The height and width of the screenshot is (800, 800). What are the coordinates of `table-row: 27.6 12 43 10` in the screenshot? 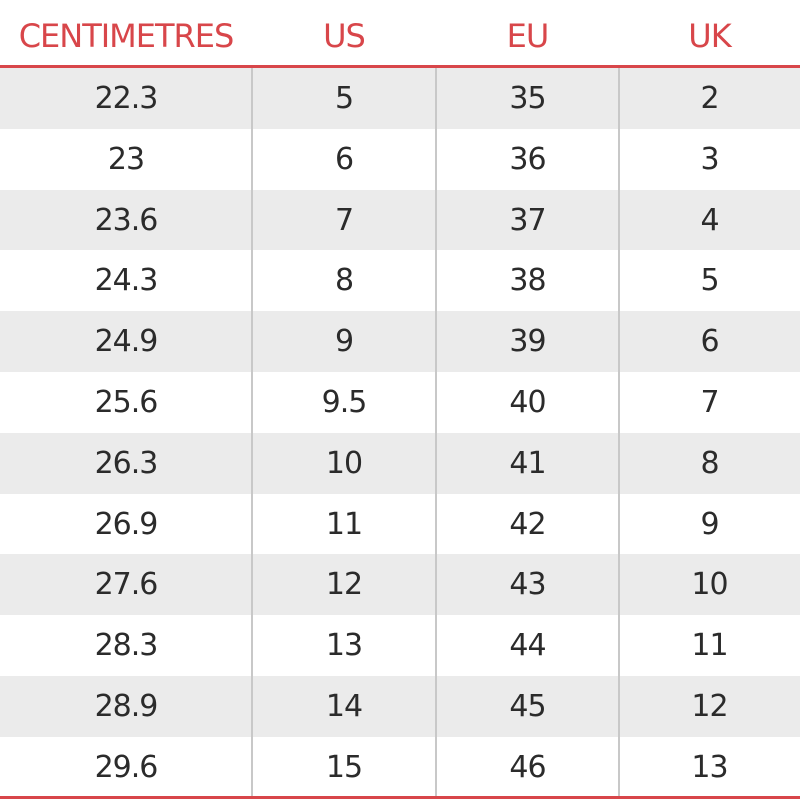 It's located at (400, 585).